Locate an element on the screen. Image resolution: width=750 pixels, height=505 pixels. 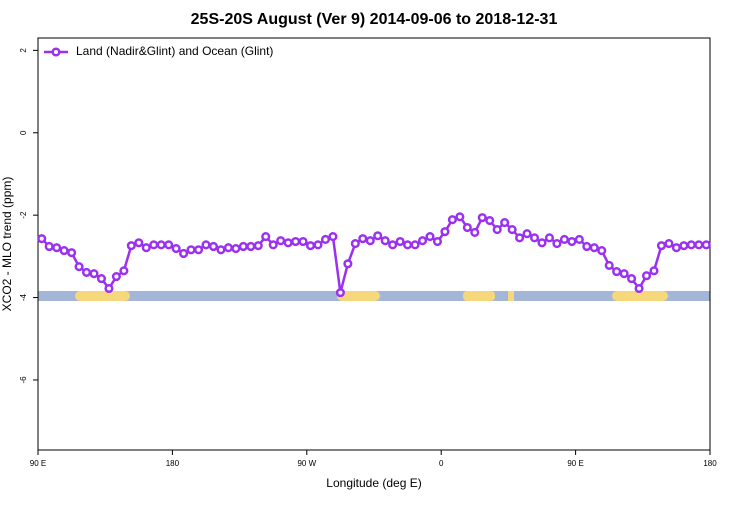
y-axis-label: XCO2 - MLO trend (ppm) is located at coordinates (7, 244).